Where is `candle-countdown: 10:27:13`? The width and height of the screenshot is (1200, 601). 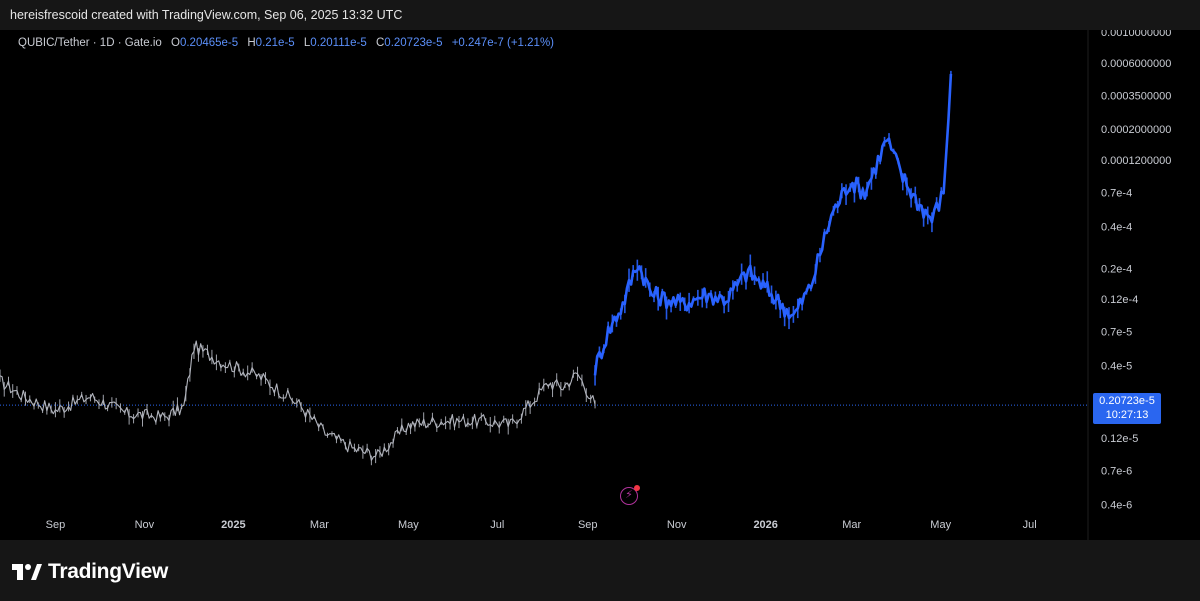 candle-countdown: 10:27:13 is located at coordinates (1127, 415).